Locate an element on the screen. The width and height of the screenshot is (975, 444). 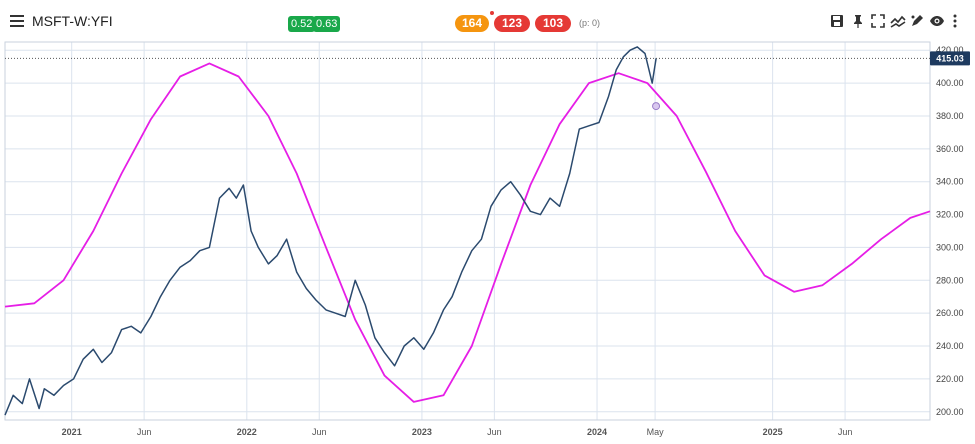
y-tick-label: 300.00 is located at coordinates (950, 247).